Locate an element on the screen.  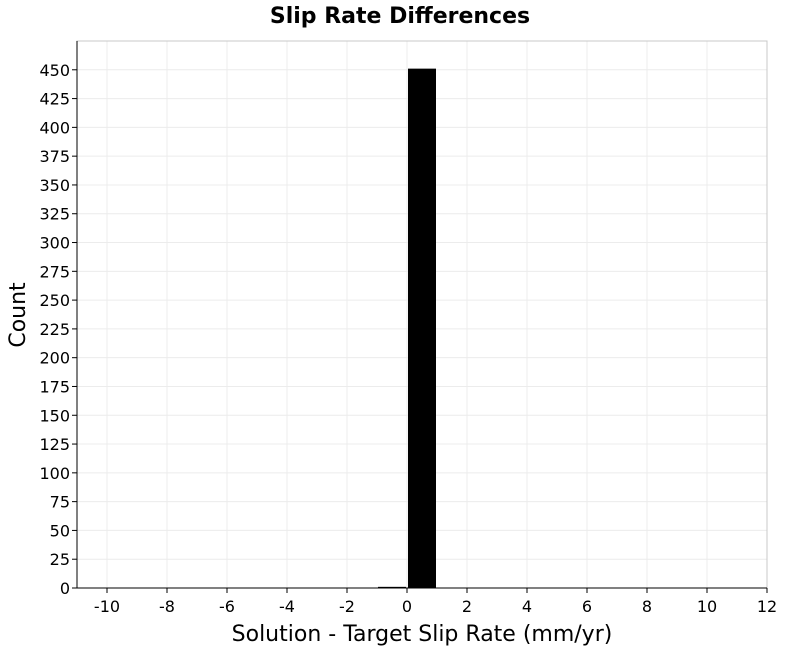
y-tick-label: 200 is located at coordinates (54, 358).